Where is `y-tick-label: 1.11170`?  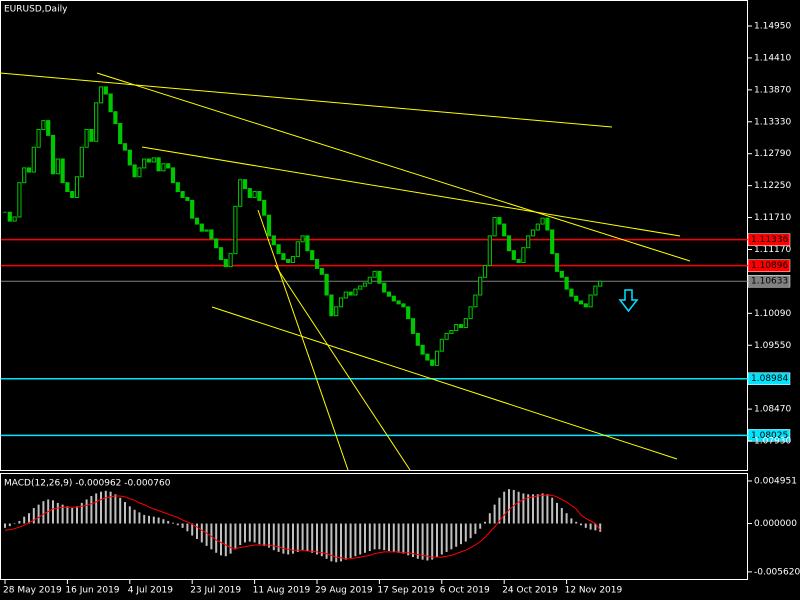
y-tick-label: 1.11170 is located at coordinates (772, 250).